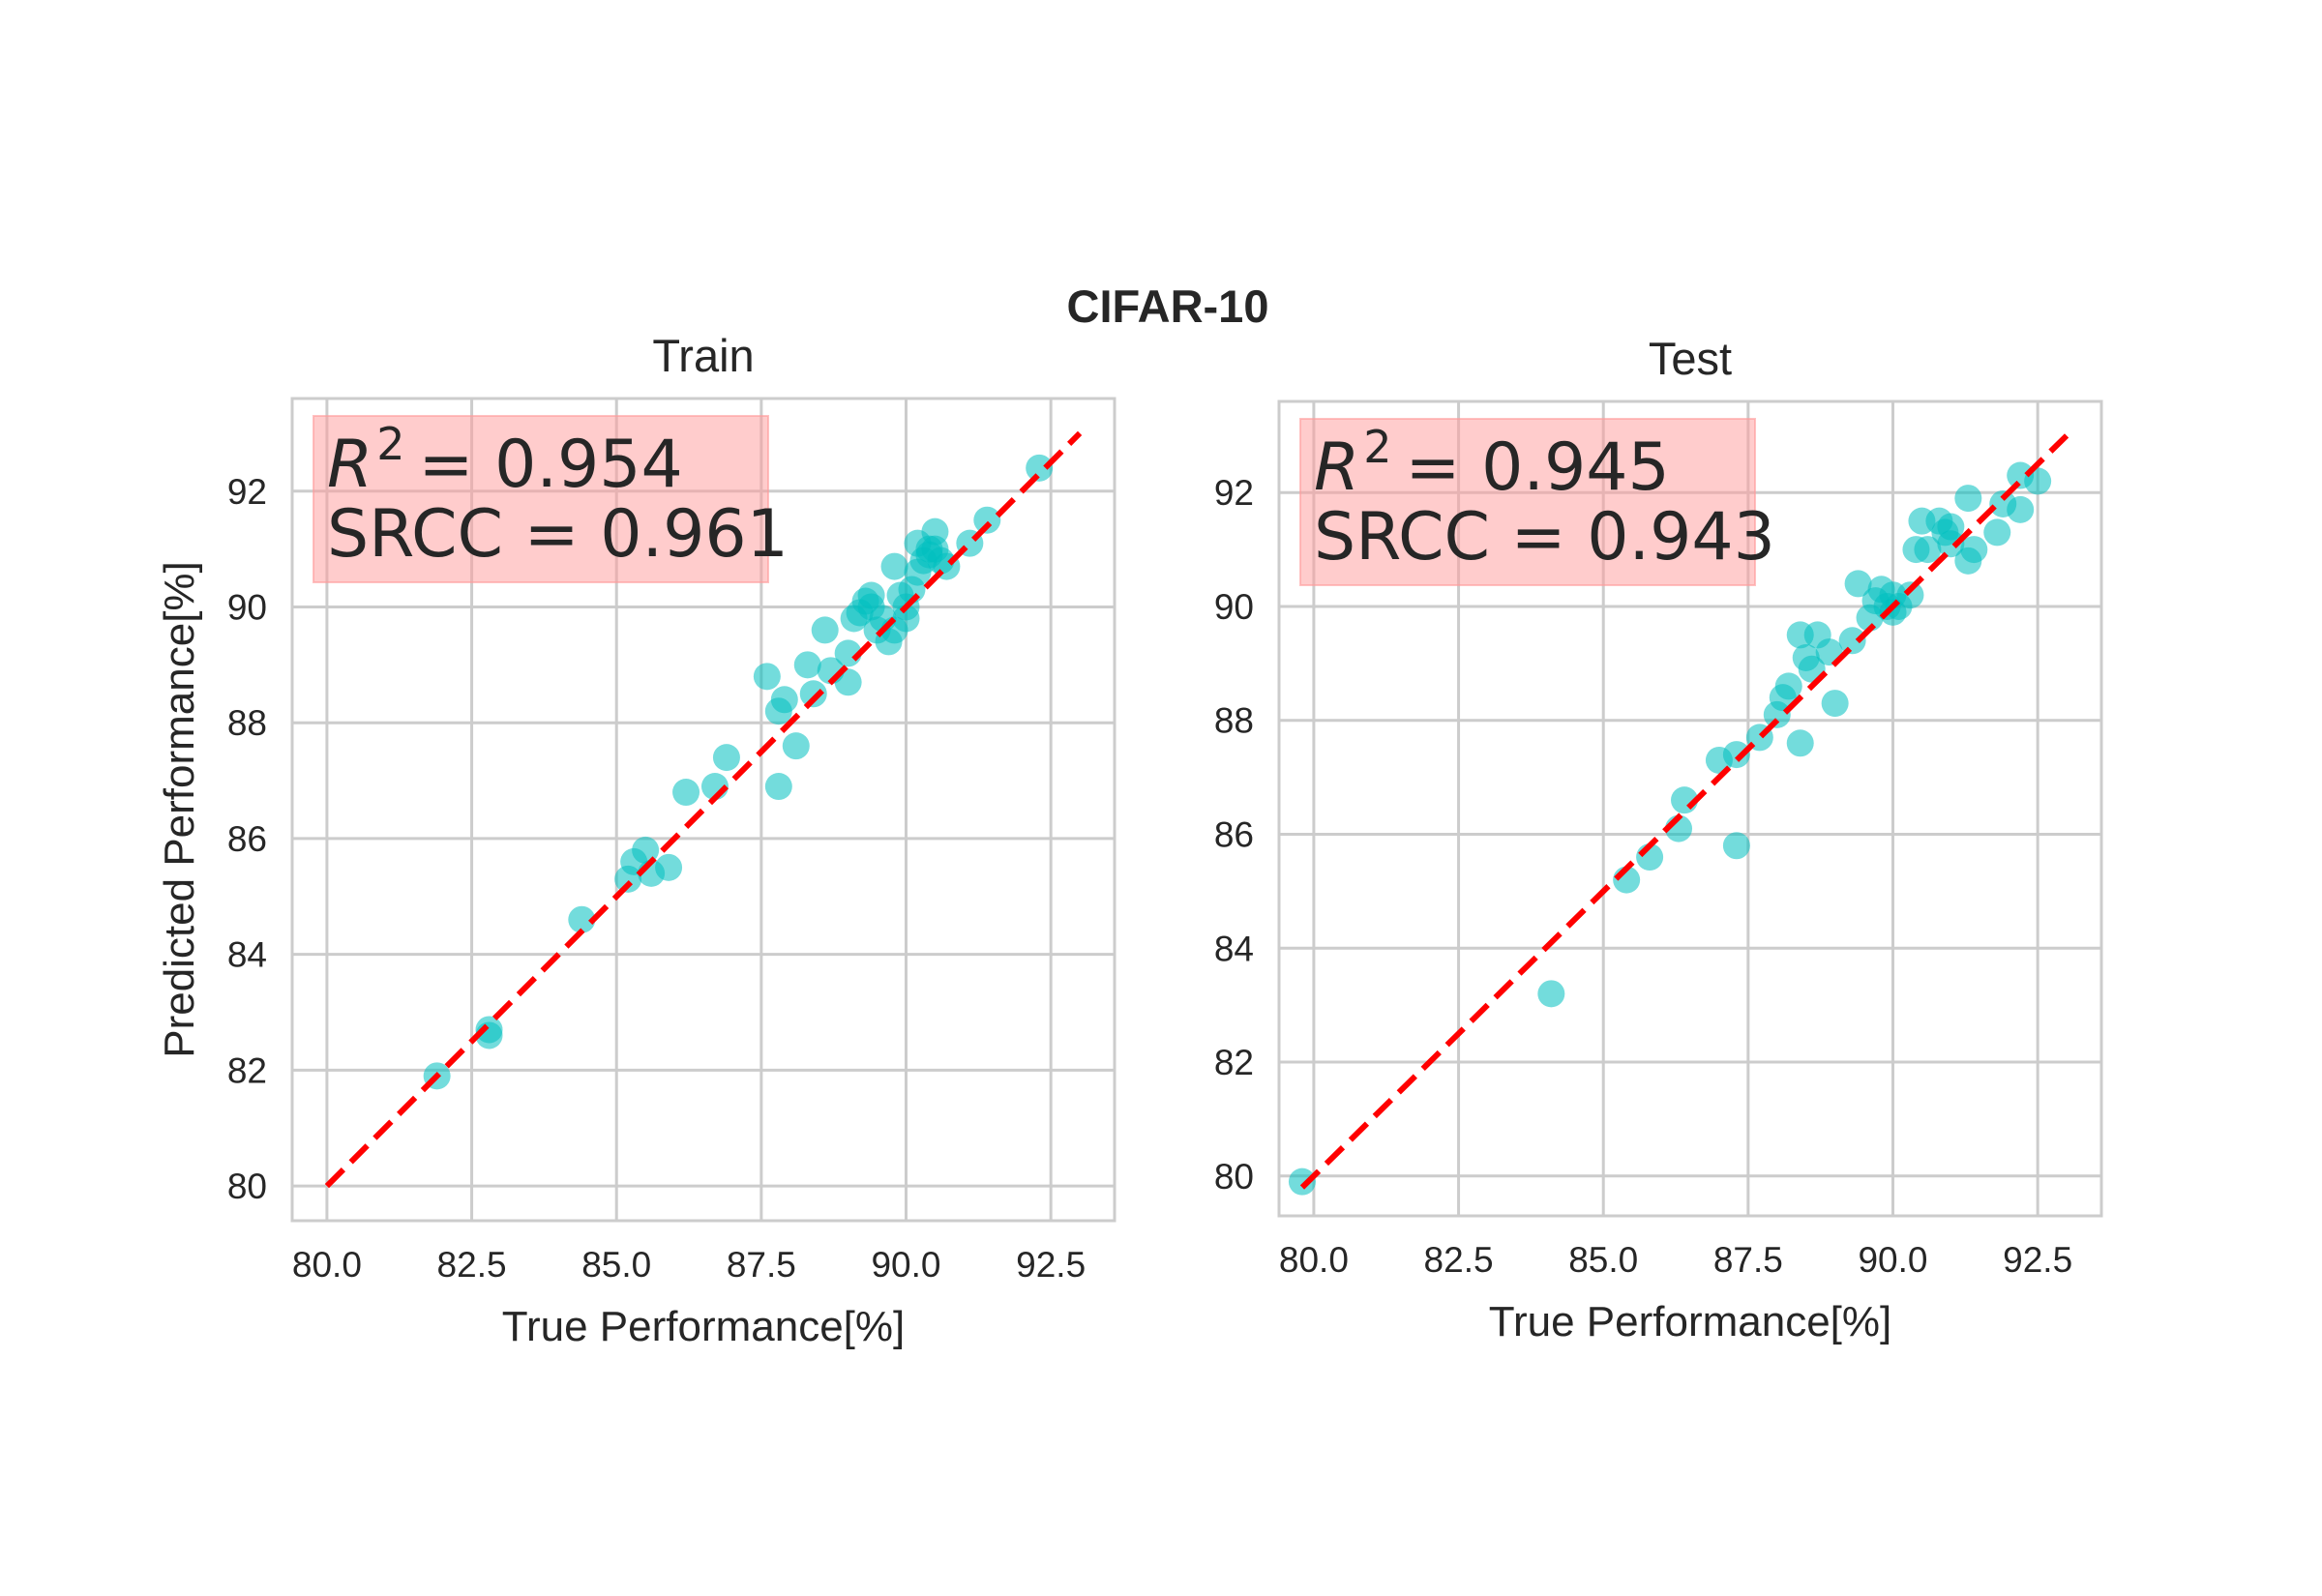 The image size is (2322, 1596). What do you see at coordinates (1603, 1260) in the screenshot?
I see `test-x-tick-label: 85.0` at bounding box center [1603, 1260].